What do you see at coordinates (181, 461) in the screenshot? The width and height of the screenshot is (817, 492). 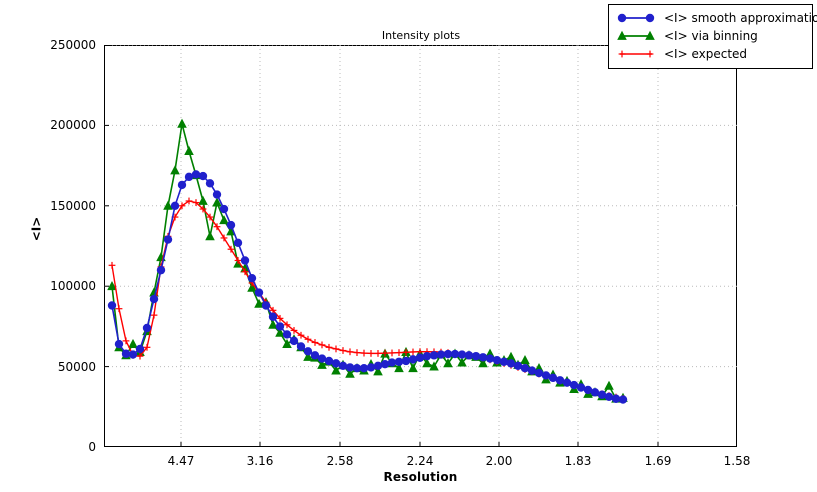 I see `x-tick-label: 4.47` at bounding box center [181, 461].